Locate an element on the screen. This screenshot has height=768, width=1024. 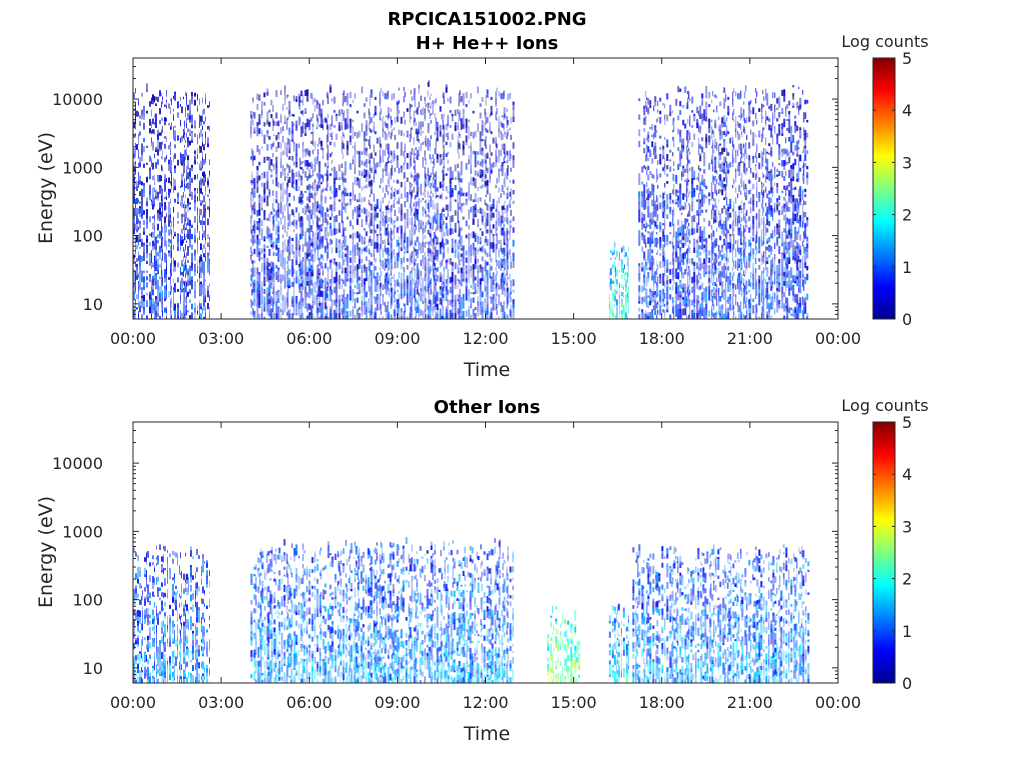
spectrogram-area is located at coordinates (471, 610).